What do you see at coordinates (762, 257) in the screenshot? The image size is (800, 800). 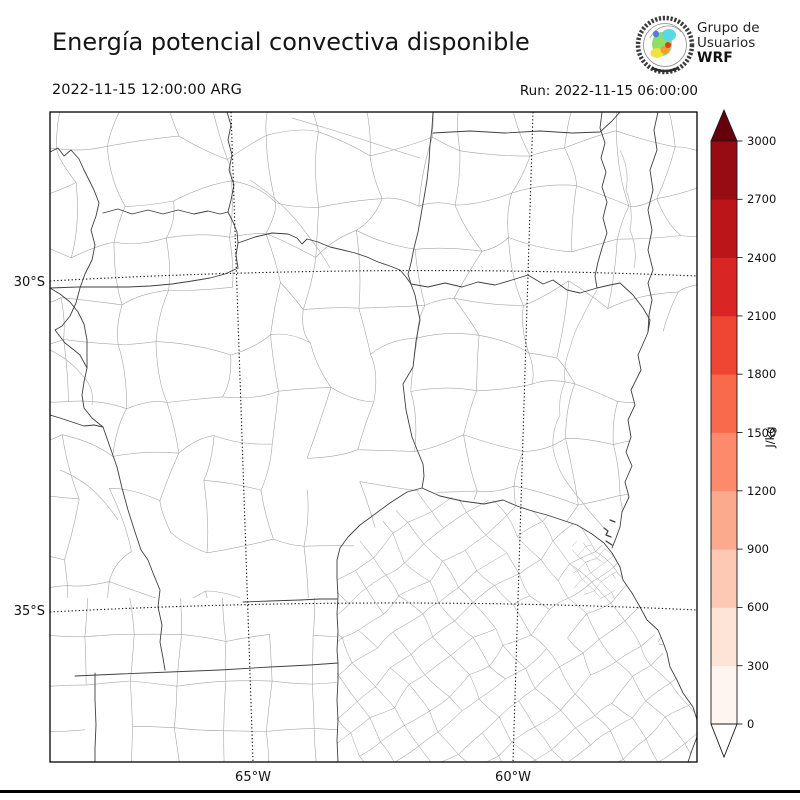 I see `colorbar-tick-label: 2400` at bounding box center [762, 257].